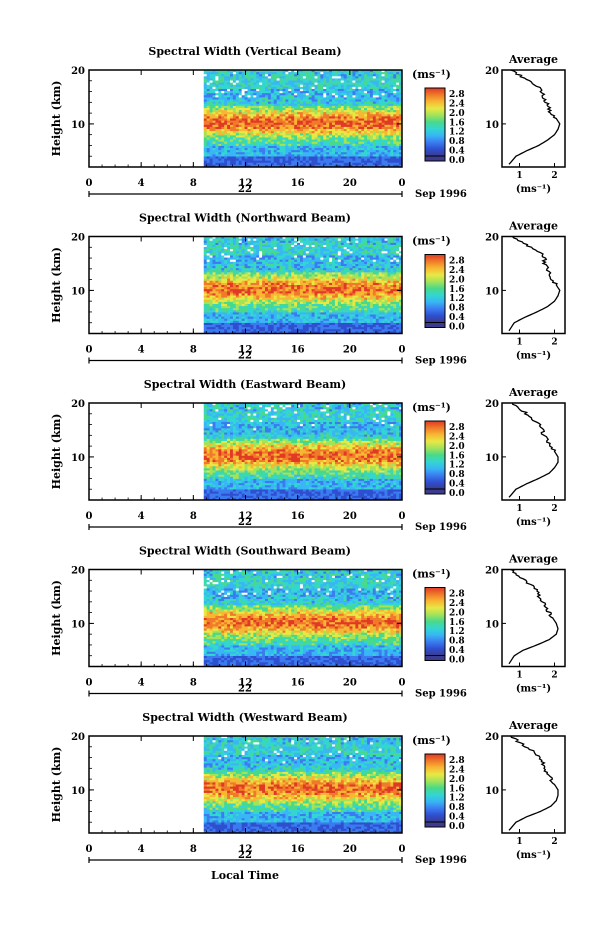  I want to click on profile-y-tick-label: 10, so click(492, 291).